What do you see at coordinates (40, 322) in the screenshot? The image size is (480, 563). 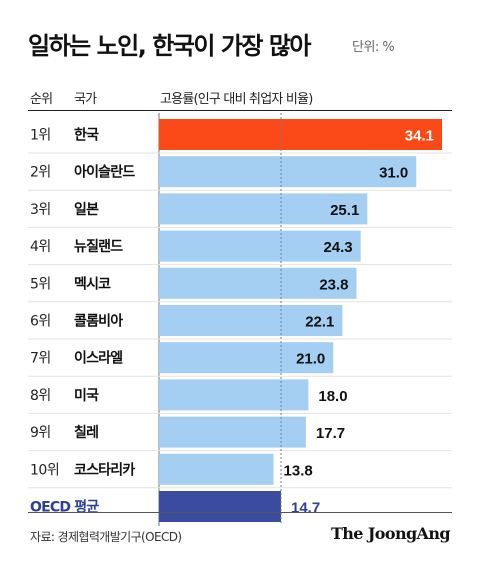 I see `rank-label: 6위` at bounding box center [40, 322].